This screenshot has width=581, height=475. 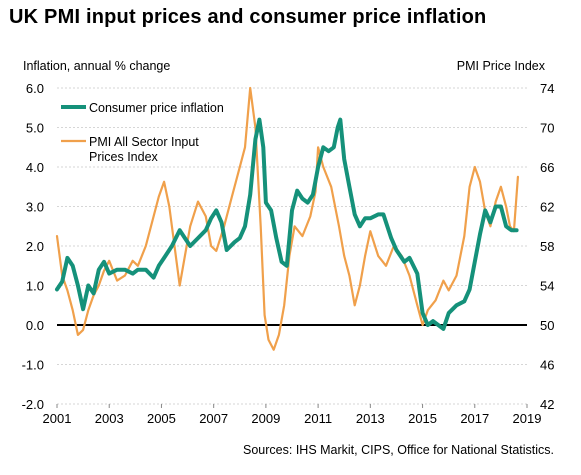 I want to click on left-tick-label: 1.0, so click(x=35, y=286).